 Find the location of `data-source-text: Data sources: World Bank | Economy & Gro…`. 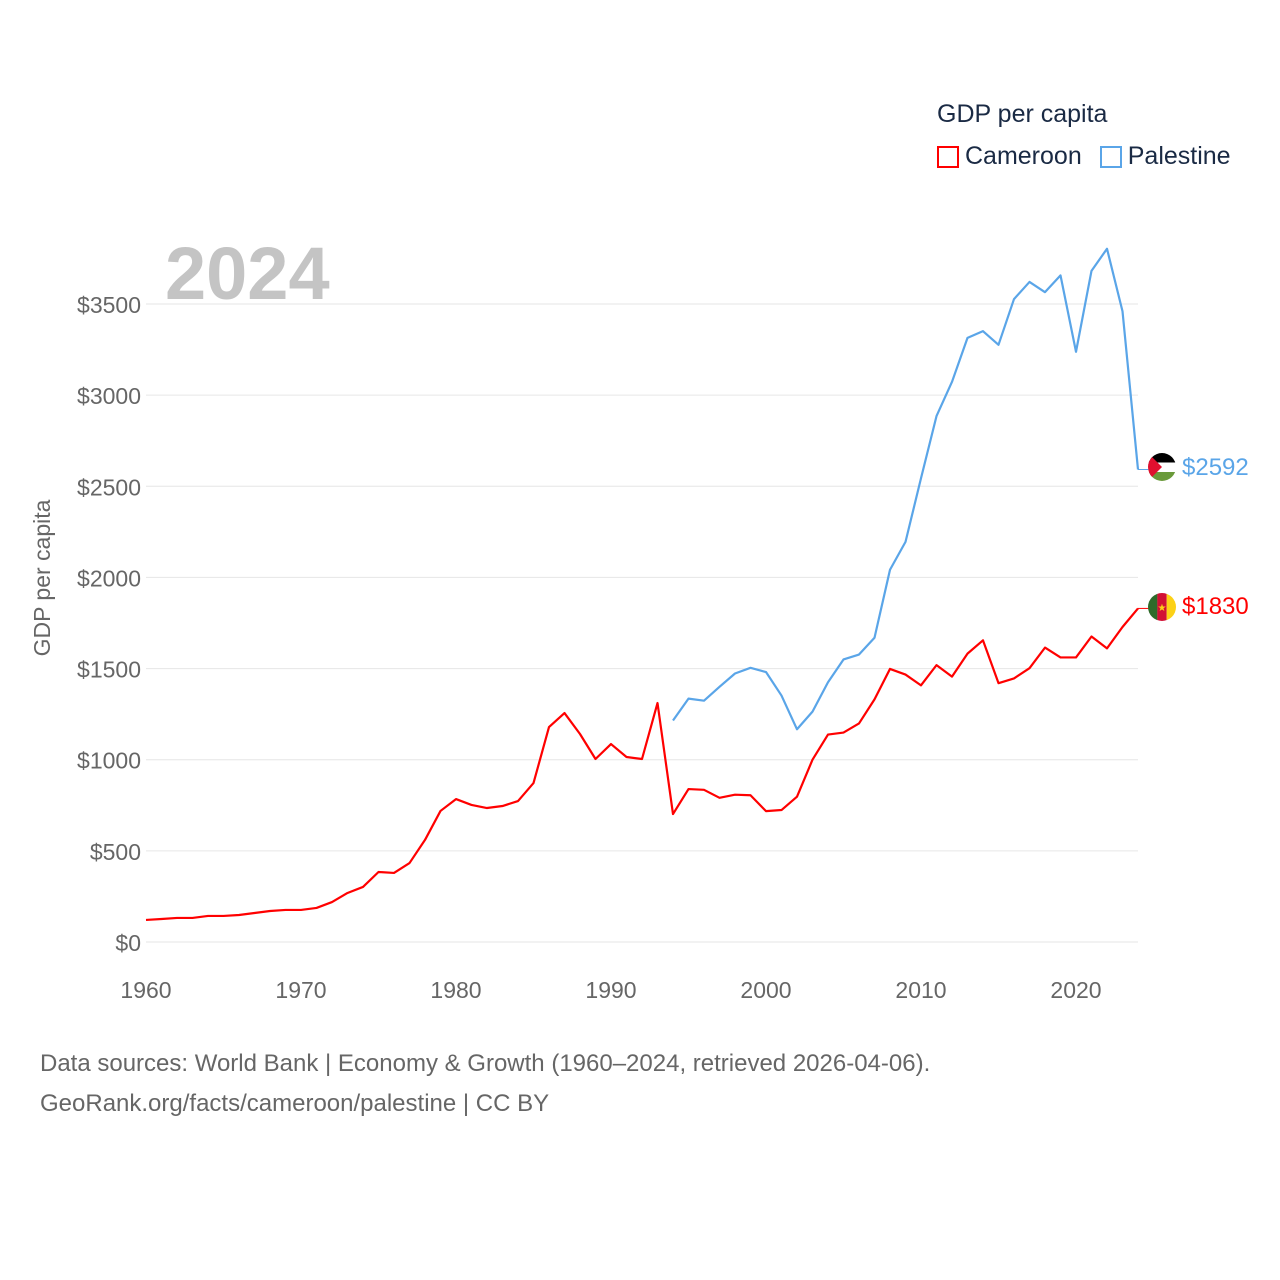

data-source-text: Data sources: World Bank | Economy & Gro… is located at coordinates (485, 1063).